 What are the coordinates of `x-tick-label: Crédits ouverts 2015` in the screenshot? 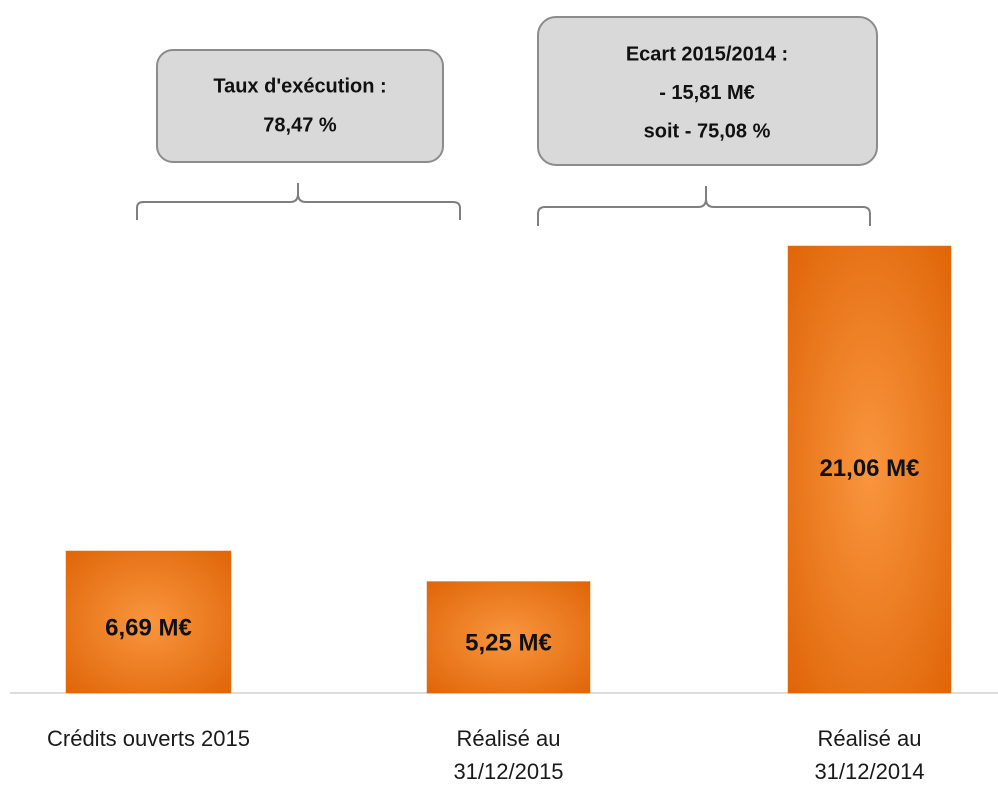 It's located at (148, 738).